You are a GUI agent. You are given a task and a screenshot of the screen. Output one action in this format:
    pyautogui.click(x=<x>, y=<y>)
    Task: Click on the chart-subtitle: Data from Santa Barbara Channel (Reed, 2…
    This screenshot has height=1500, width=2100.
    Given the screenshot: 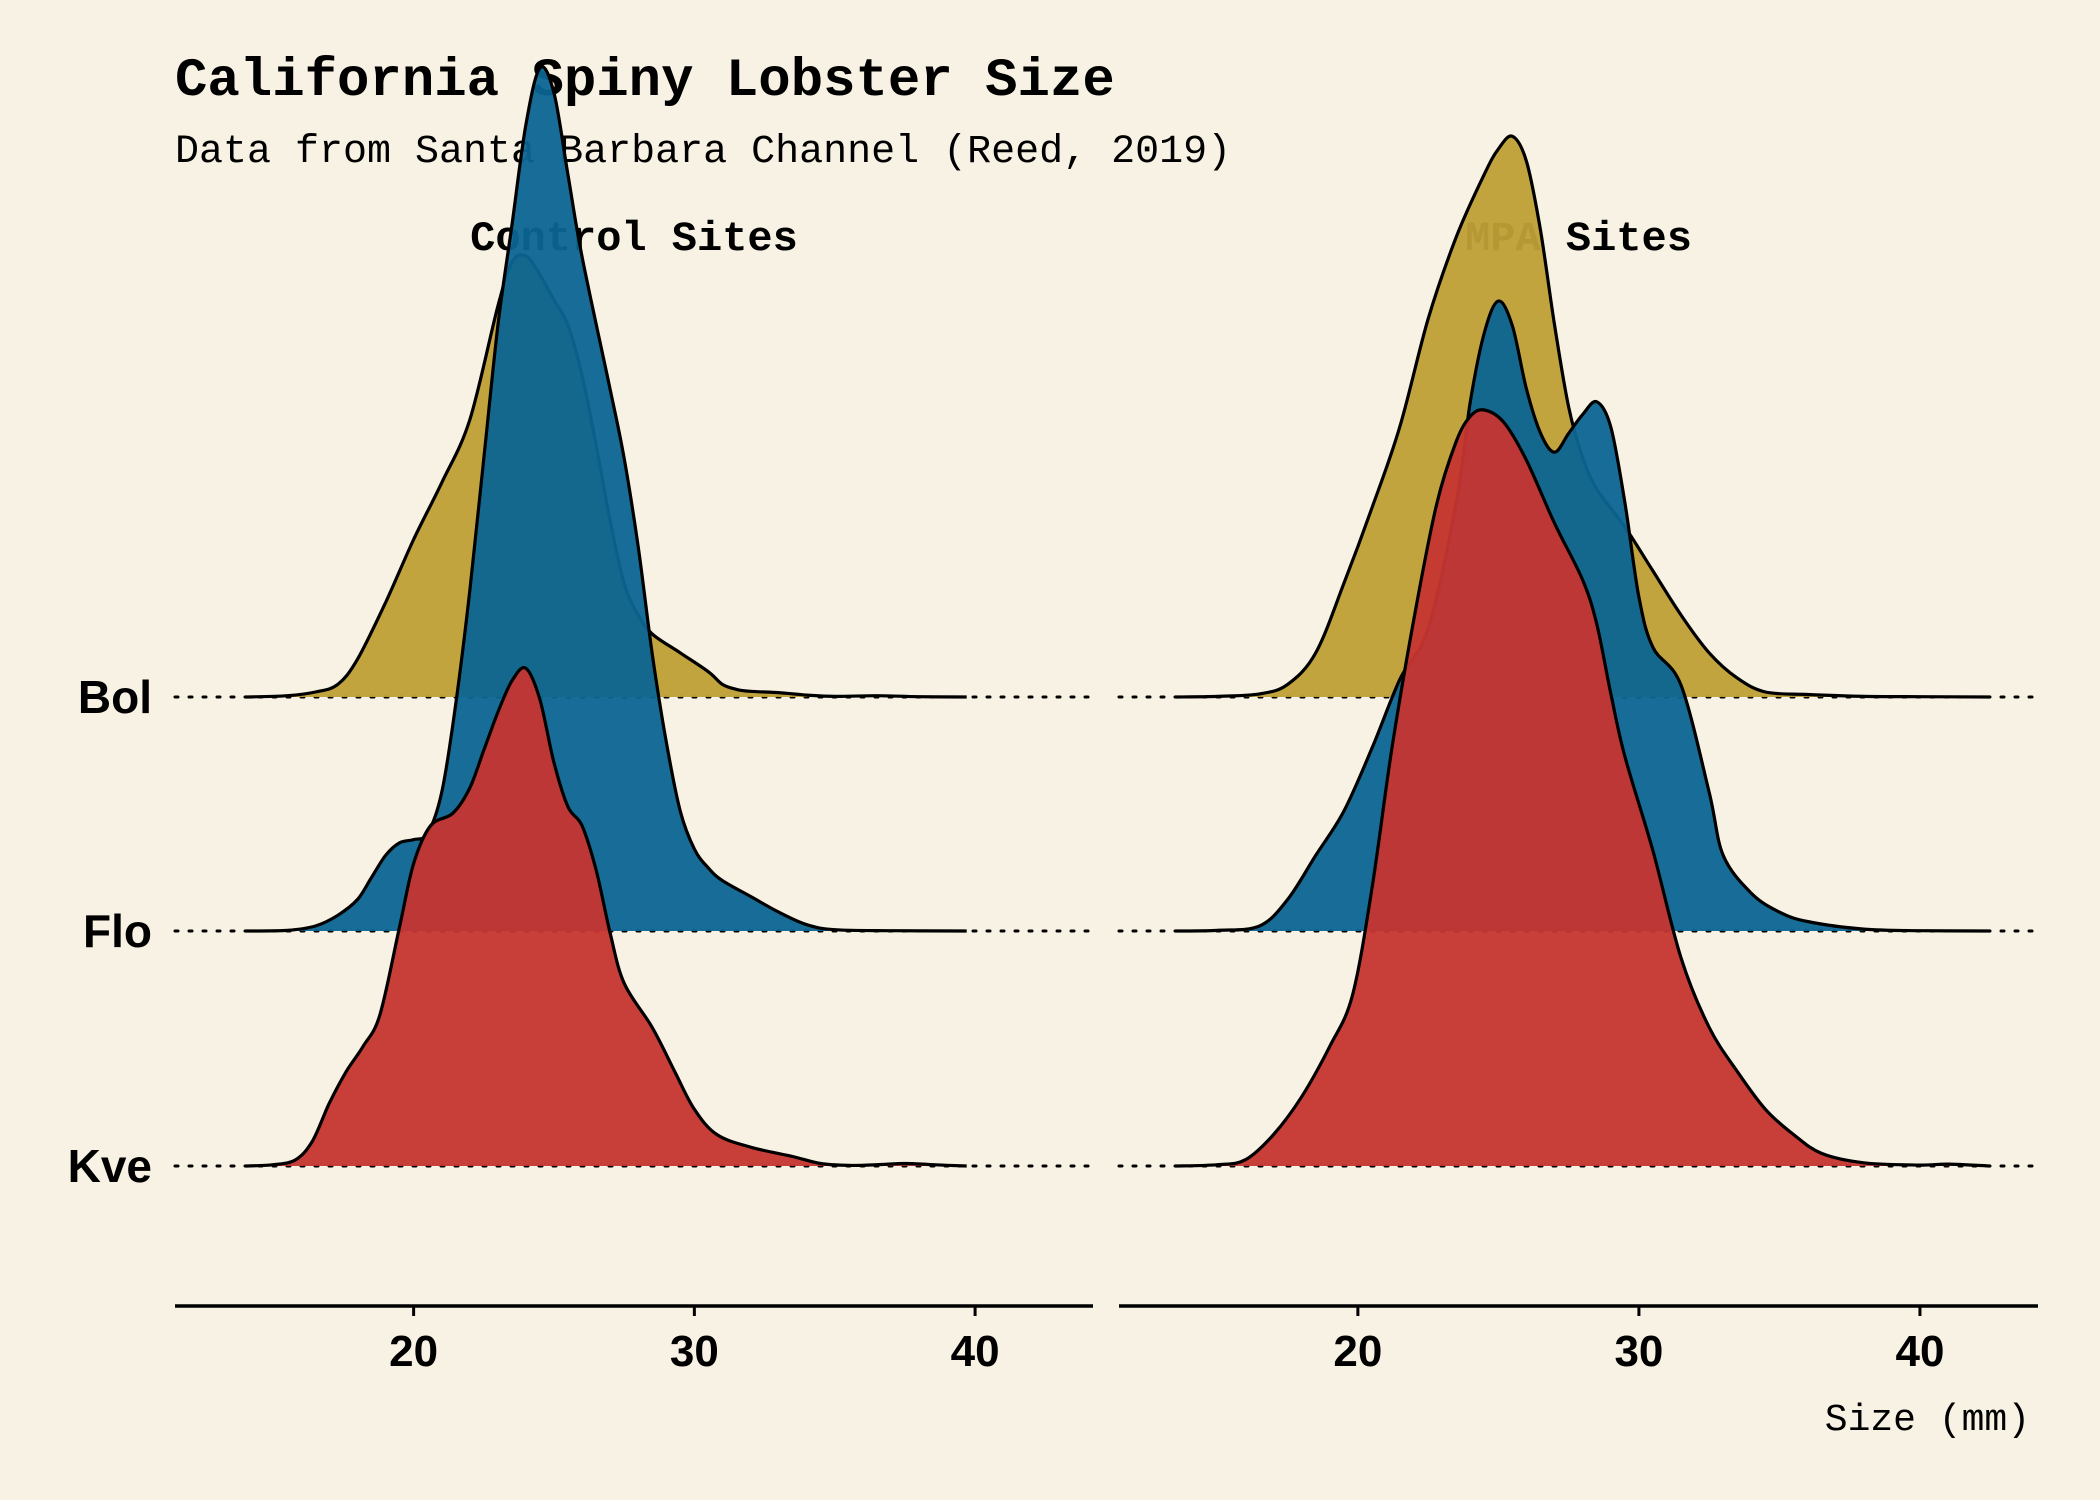 What is the action you would take?
    pyautogui.click(x=703, y=152)
    